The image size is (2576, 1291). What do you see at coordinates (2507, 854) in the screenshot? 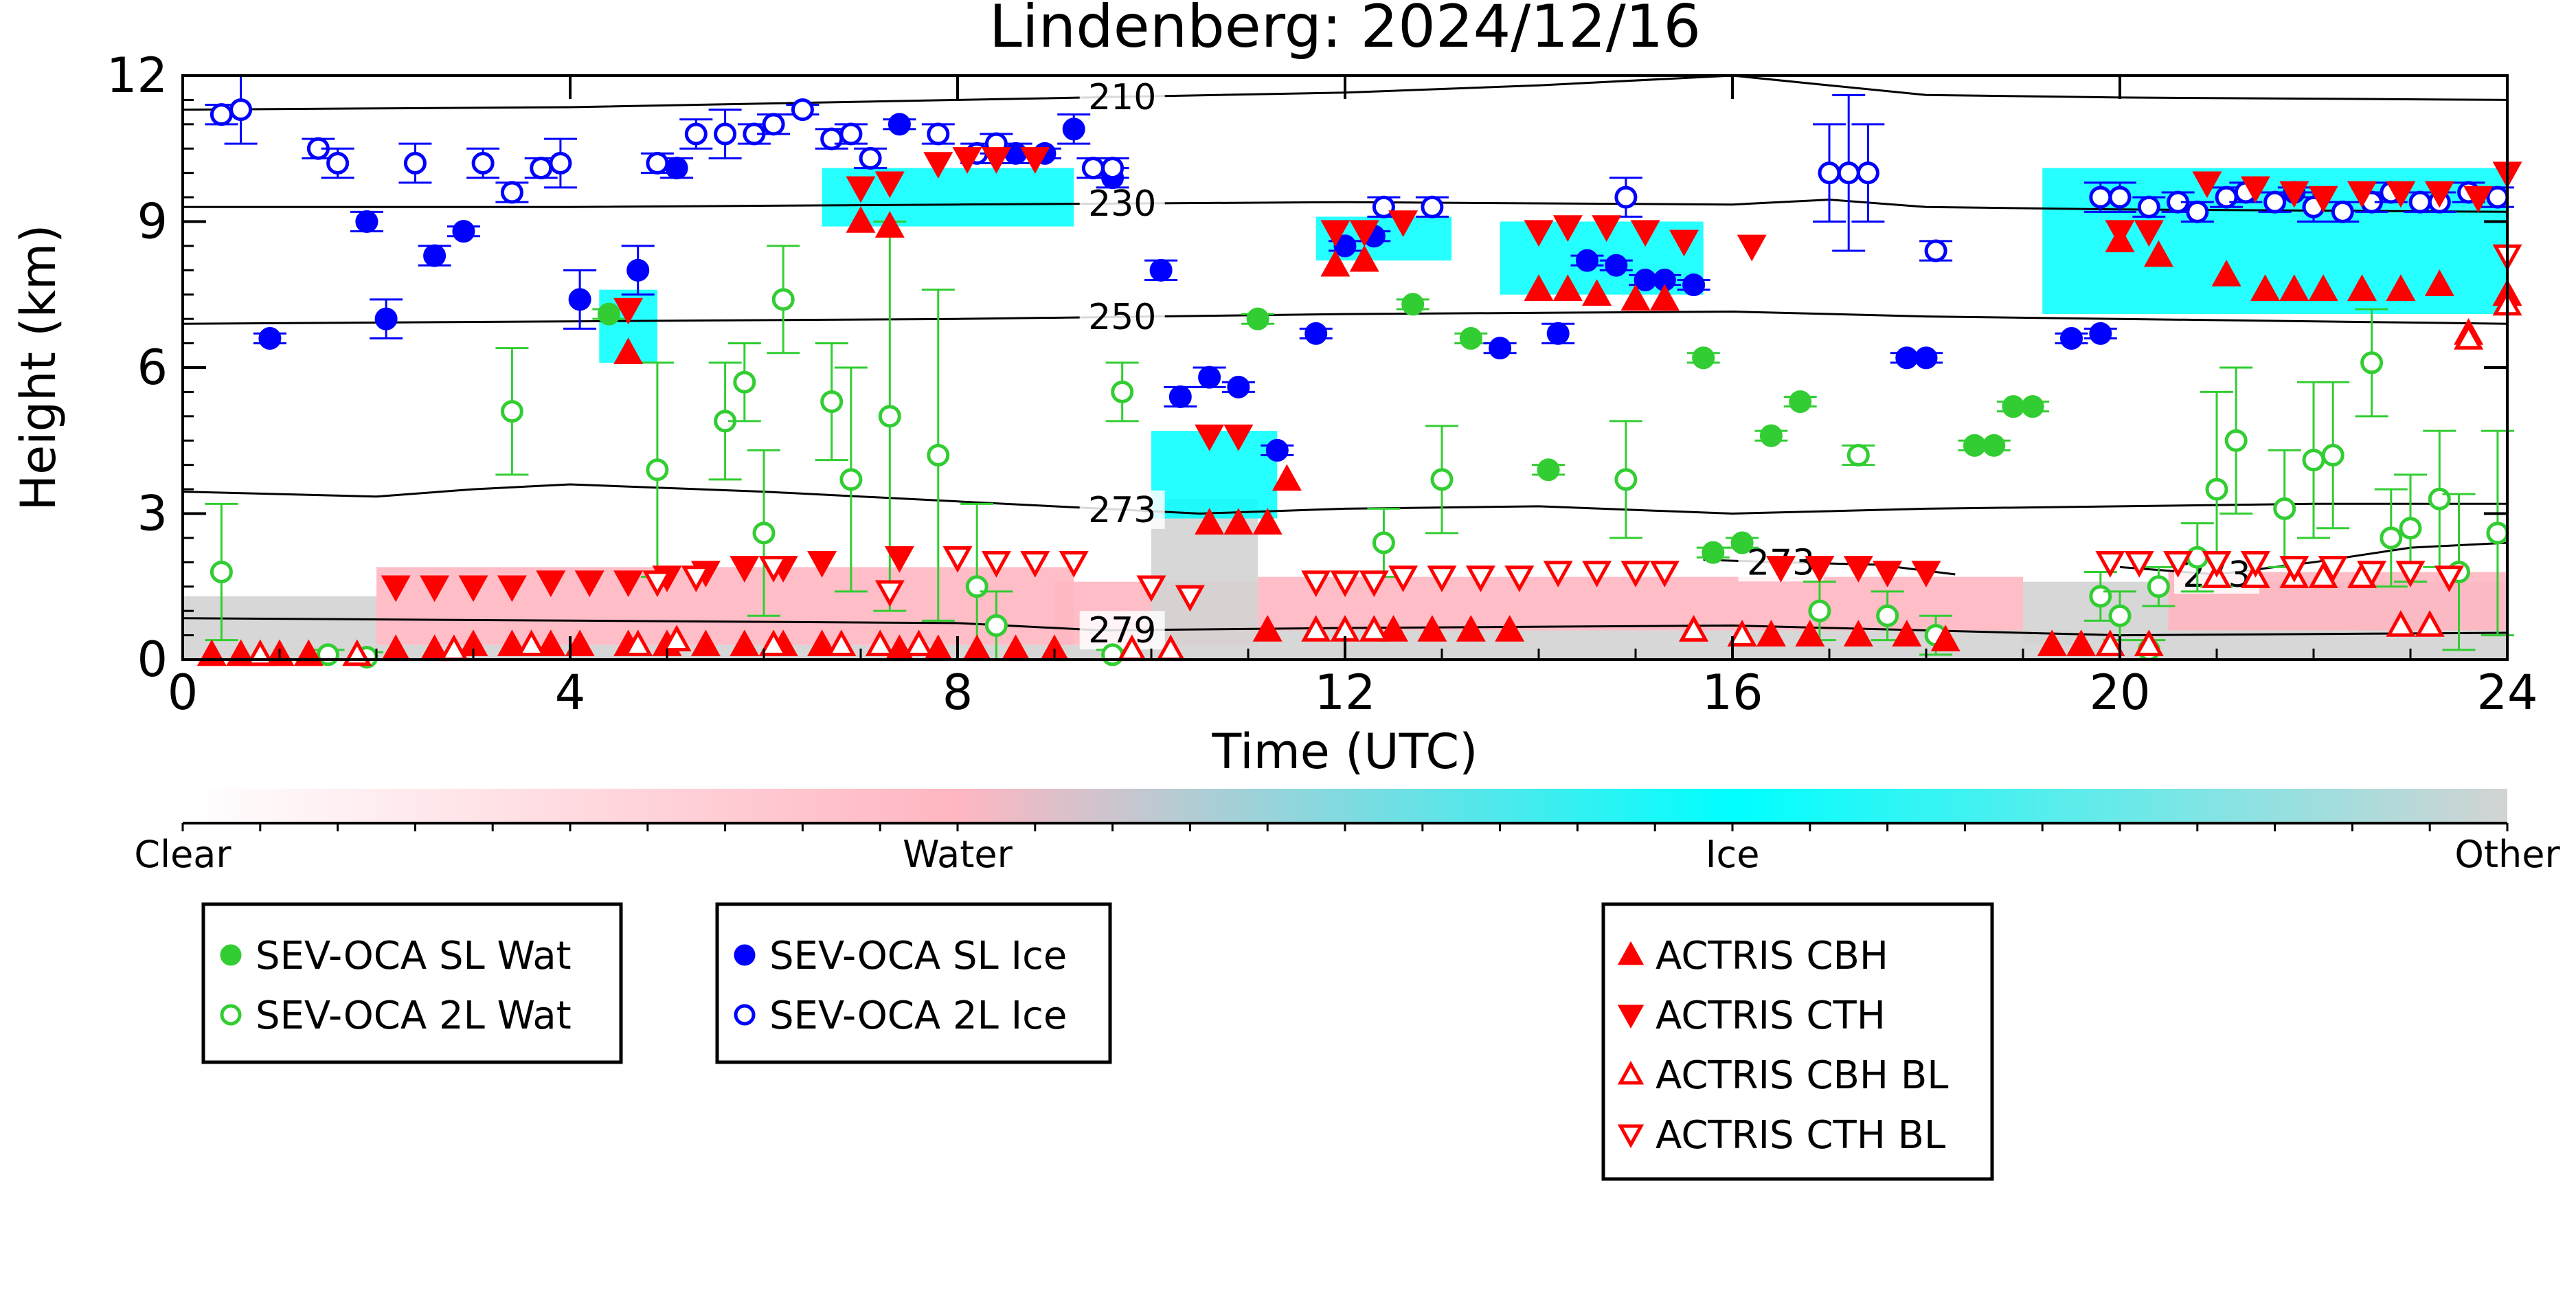
I see `colorbar-label: Other` at bounding box center [2507, 854].